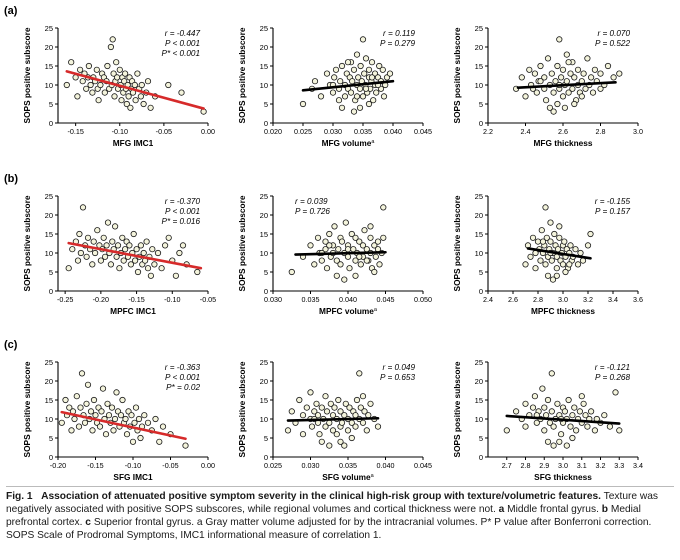 This screenshot has height=560, width=680. Describe the element at coordinates (582, 465) in the screenshot. I see `panel-c3-xtick-label-4: 3.1` at that location.